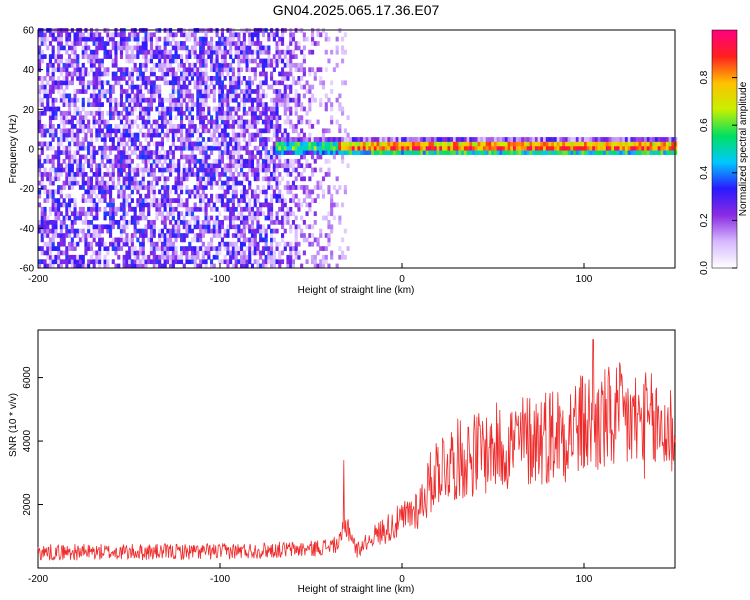  Describe the element at coordinates (356, 589) in the screenshot. I see `snr-x-label: Height of straight line (km)` at that location.